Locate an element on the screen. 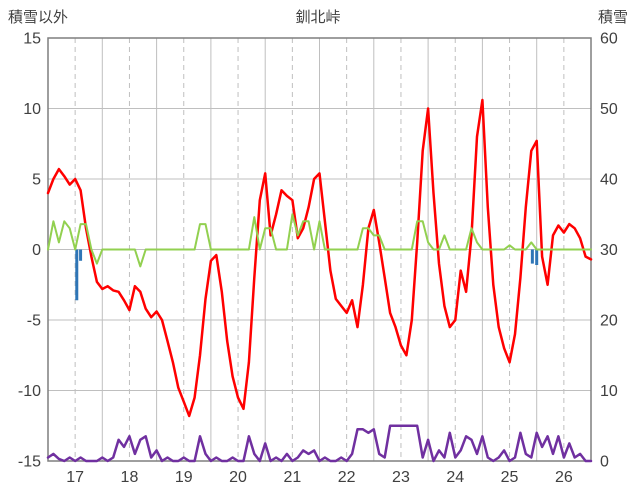 Image resolution: width=636 pixels, height=501 pixels. svg-text: 5 is located at coordinates (36, 180).